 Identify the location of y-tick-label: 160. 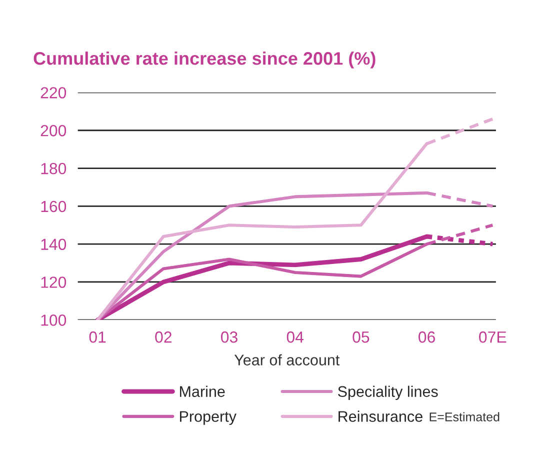
(53, 206).